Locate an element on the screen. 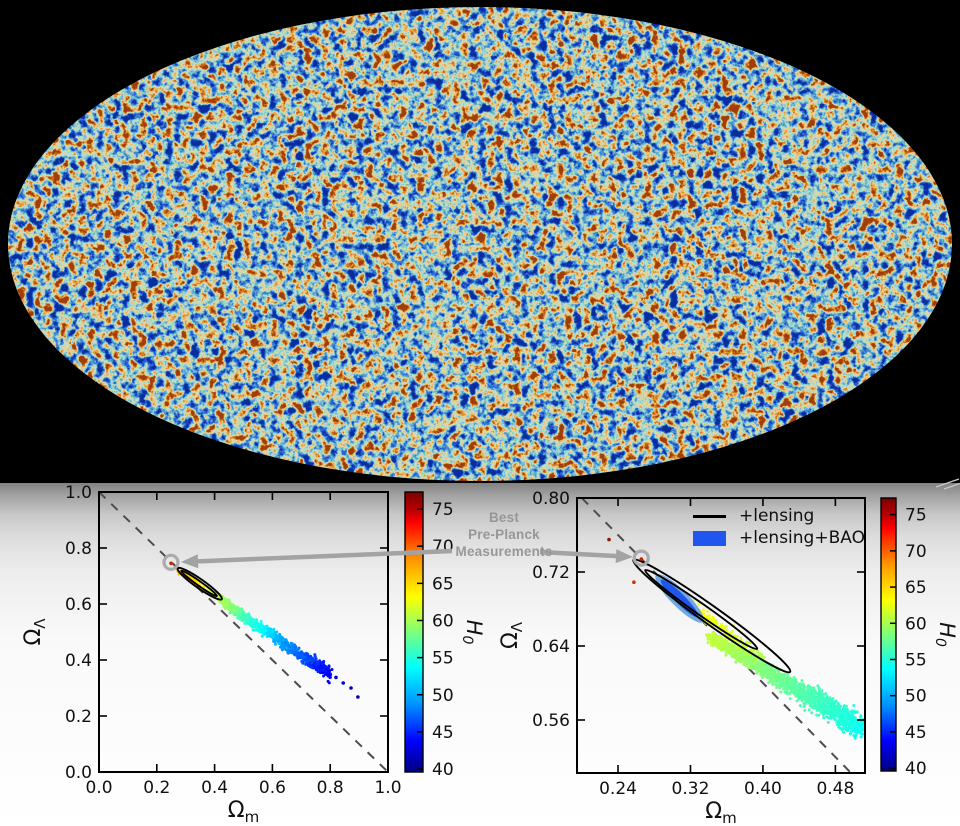 The height and width of the screenshot is (826, 960). corner-streaks is located at coordinates (947, 484).